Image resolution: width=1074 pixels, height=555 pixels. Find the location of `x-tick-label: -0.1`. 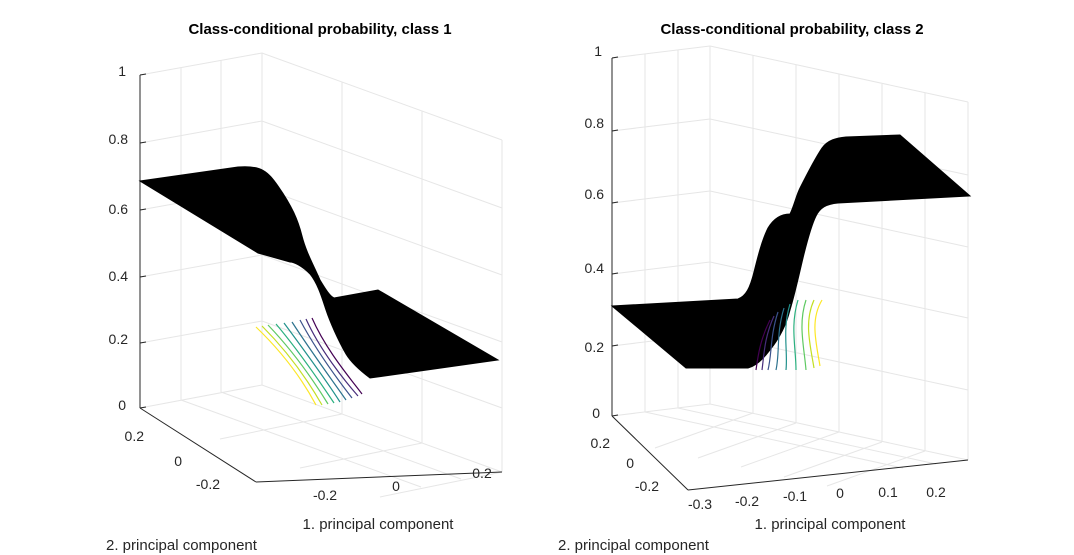

x-tick-label: -0.1 is located at coordinates (795, 496).